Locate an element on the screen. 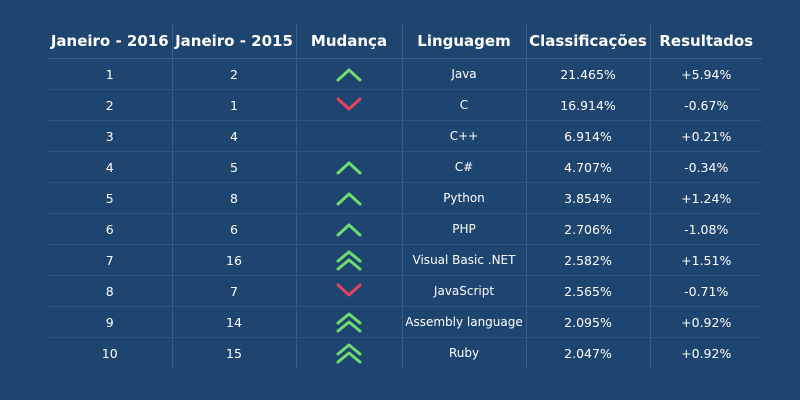  rating-cell: 2.095% is located at coordinates (587, 322).